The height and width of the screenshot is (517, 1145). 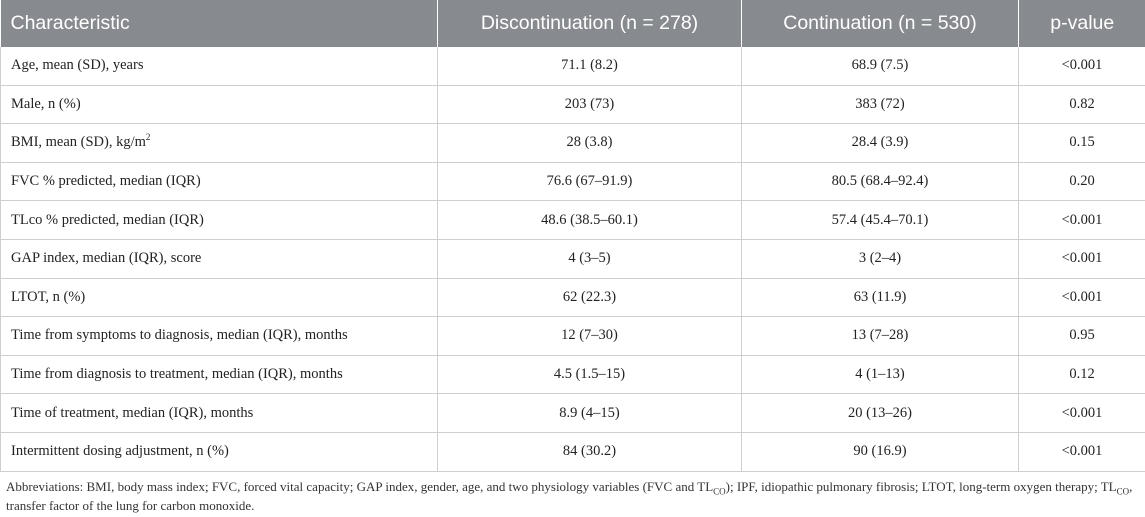 I want to click on continuation-value: 80.5 (68.4–92.4), so click(x=880, y=182).